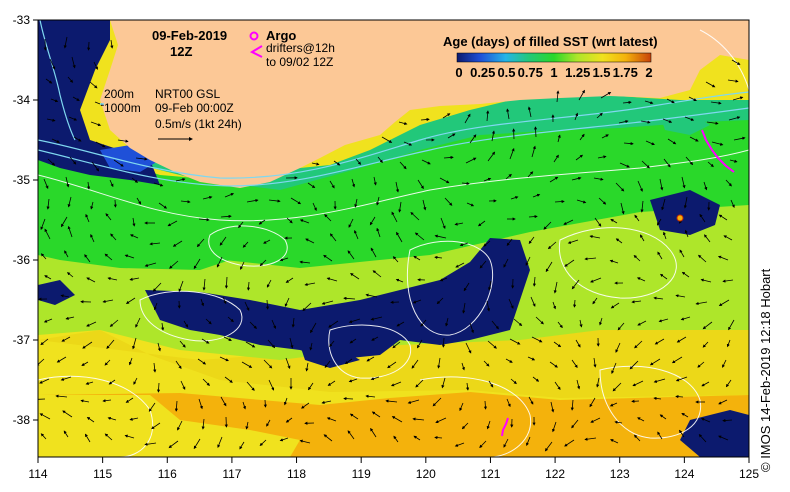  I want to click on map-date: 09-Feb-2019, so click(189, 35).